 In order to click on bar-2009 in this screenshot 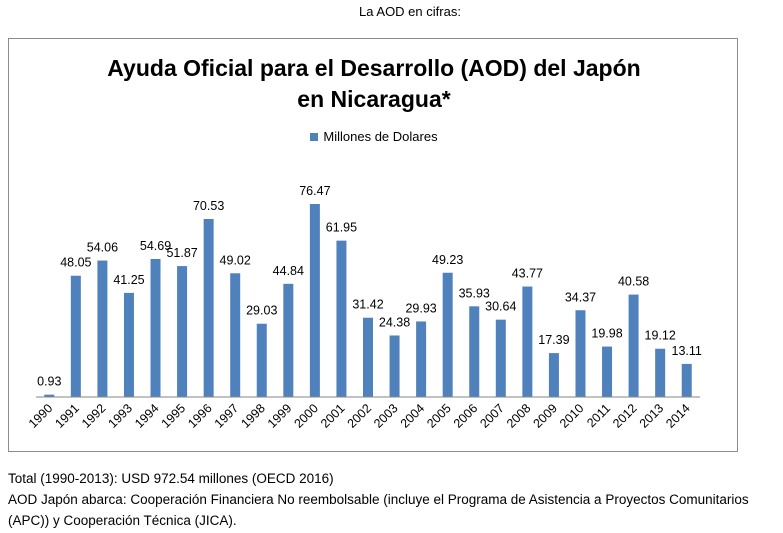, I will do `click(553, 375)`.